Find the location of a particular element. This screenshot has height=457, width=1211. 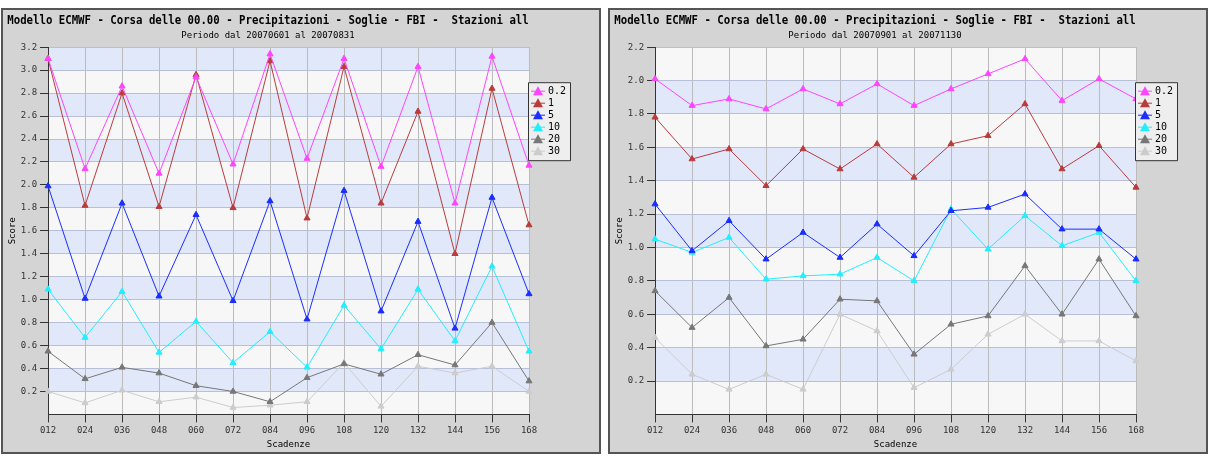

chart-subtitle: Periodo dal 20070601 al 20070831 is located at coordinates (268, 35).